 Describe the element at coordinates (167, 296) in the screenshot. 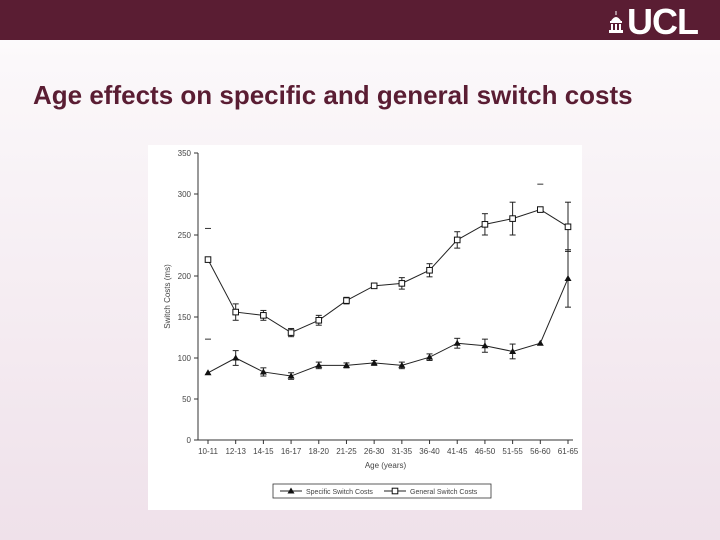

I see `y-axis-label: Switch Costs (ms)` at that location.